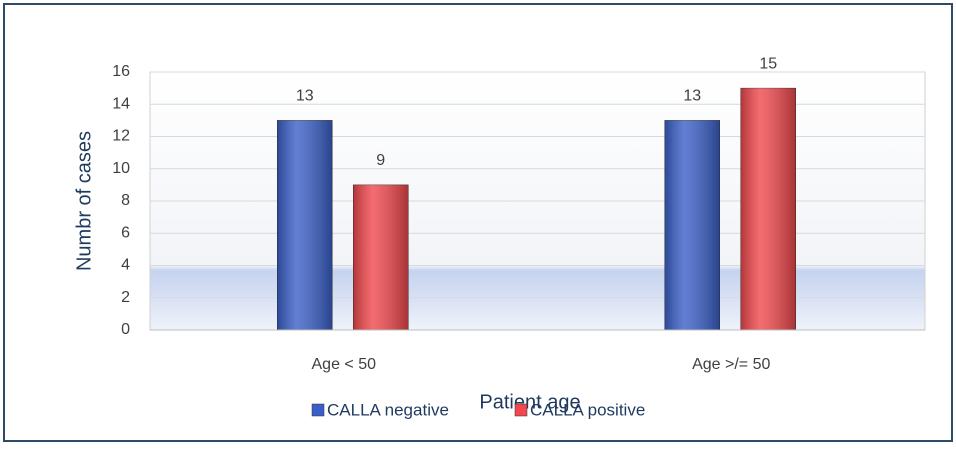  I want to click on y-tick-label: 4, so click(125, 265).